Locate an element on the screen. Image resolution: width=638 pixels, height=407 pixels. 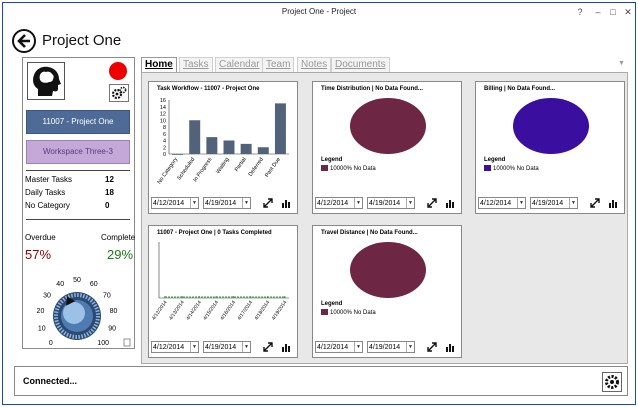
tab-overflow-icon: ▼ is located at coordinates (621, 63).